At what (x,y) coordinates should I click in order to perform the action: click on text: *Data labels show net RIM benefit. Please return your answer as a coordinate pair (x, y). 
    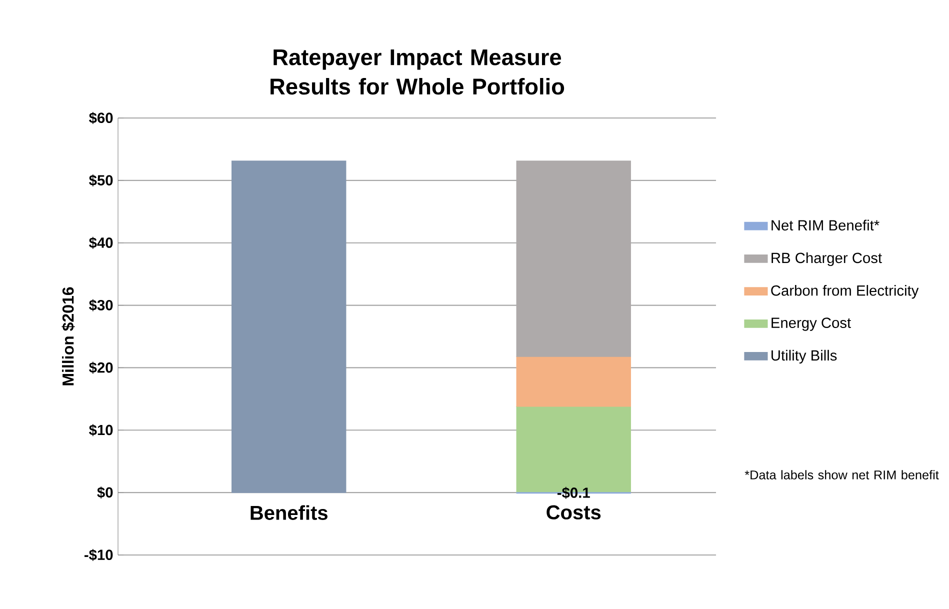
    Looking at the image, I should click on (841, 475).